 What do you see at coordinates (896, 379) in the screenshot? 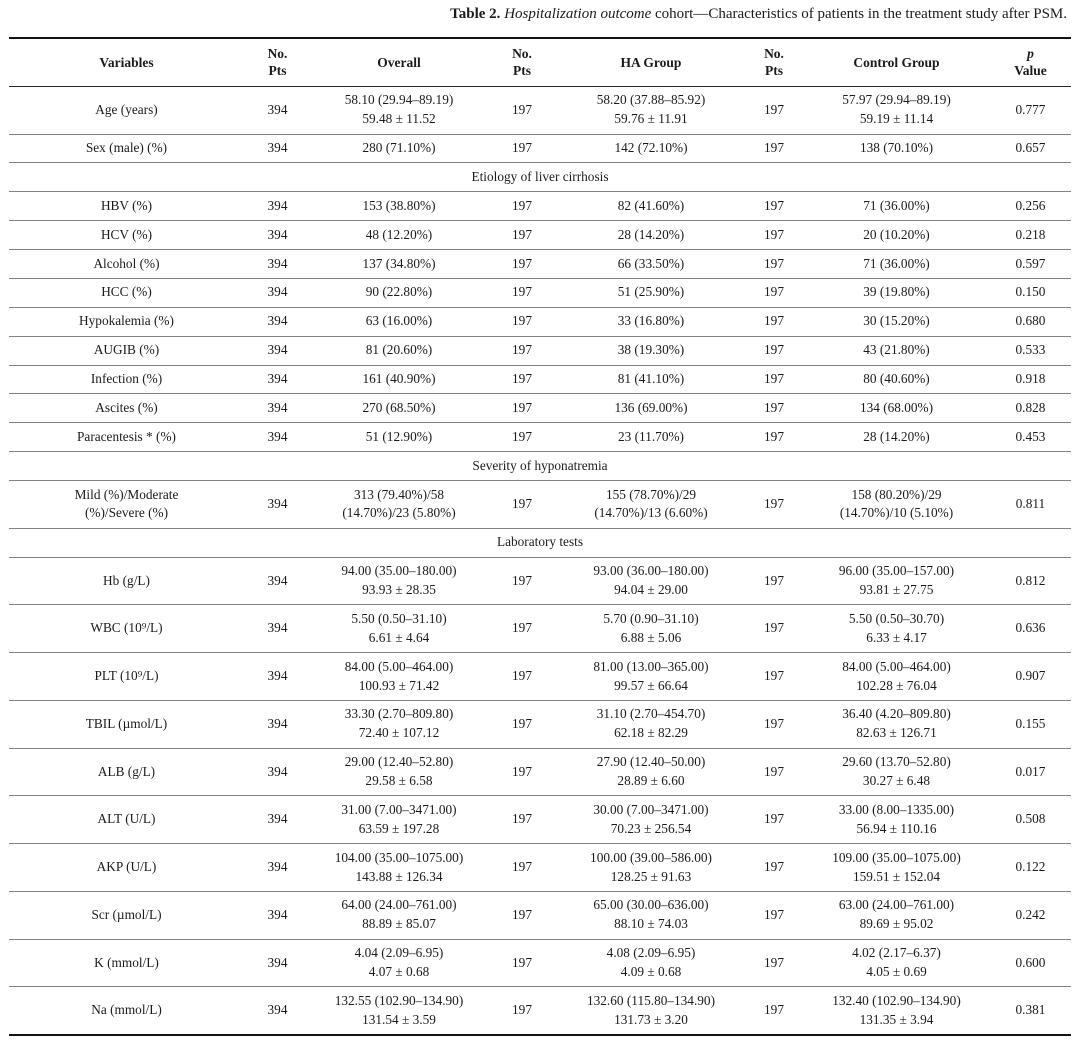
I see `cell-line: 80 (40.60%)` at bounding box center [896, 379].